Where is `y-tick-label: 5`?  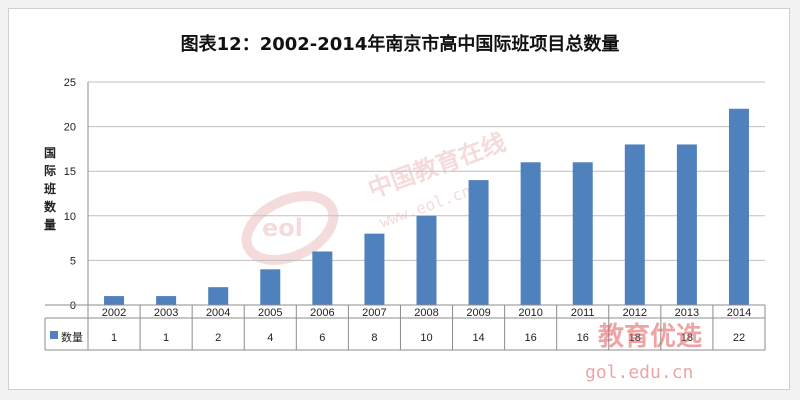 y-tick-label: 5 is located at coordinates (73, 261).